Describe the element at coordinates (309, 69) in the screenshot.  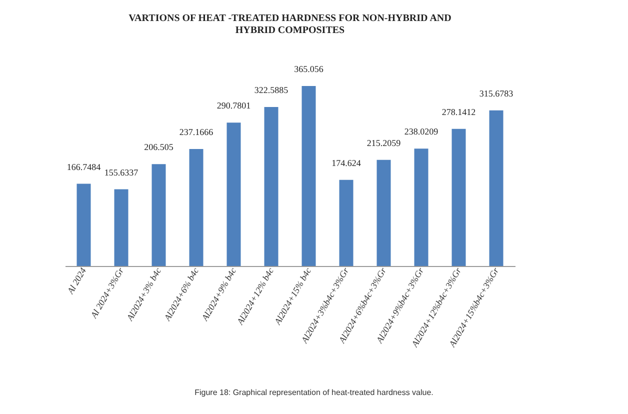
I see `data-label: 365.056` at that location.